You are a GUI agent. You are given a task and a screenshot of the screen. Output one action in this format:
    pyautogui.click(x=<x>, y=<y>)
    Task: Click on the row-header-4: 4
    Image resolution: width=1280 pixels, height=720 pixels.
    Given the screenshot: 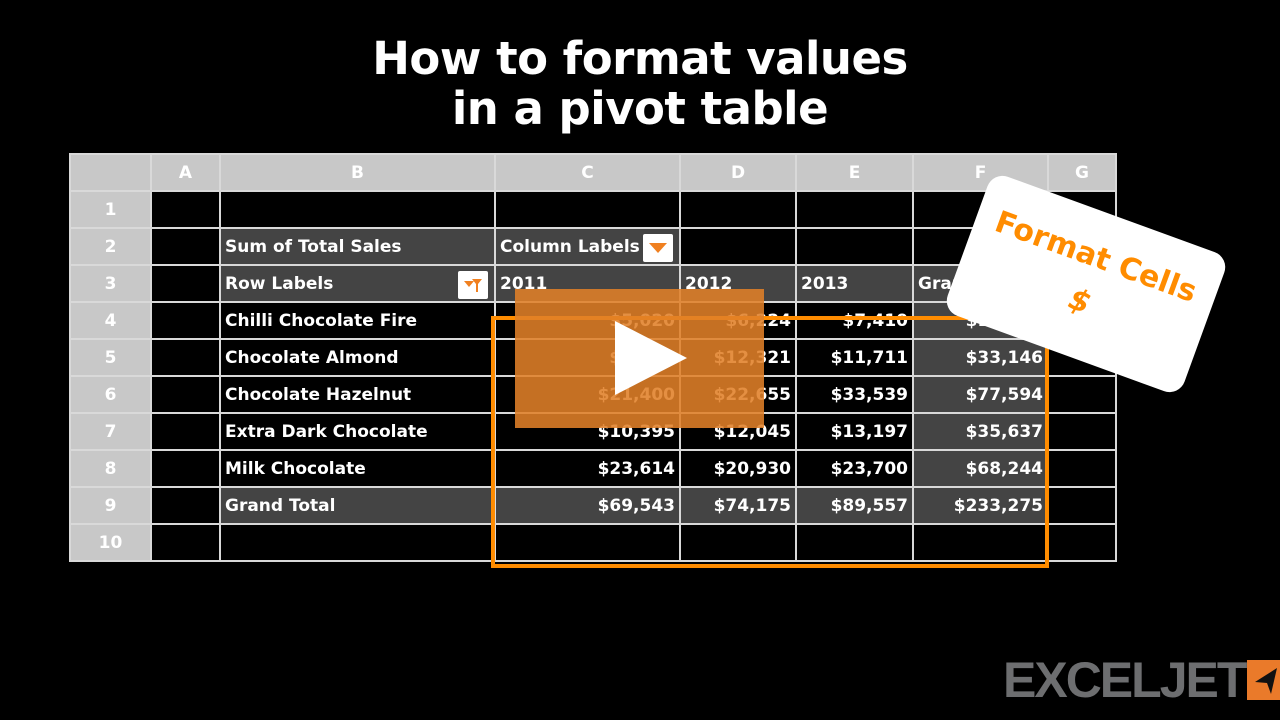 What is the action you would take?
    pyautogui.click(x=110, y=320)
    